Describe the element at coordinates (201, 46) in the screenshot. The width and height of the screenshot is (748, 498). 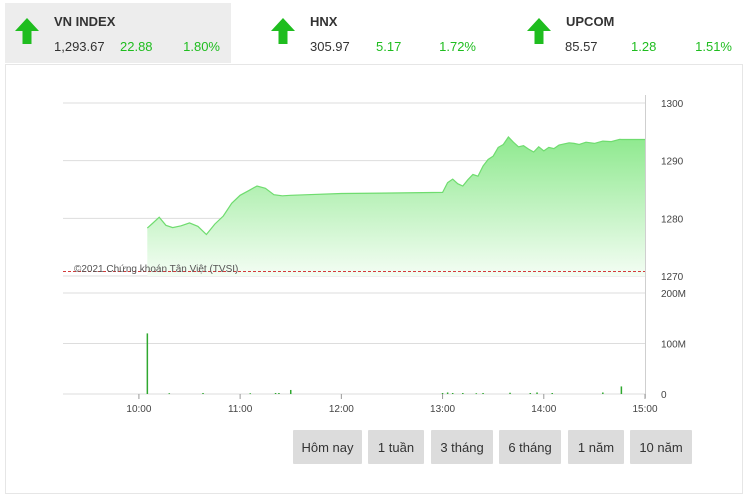
I see `index-percent: 1.80%` at that location.